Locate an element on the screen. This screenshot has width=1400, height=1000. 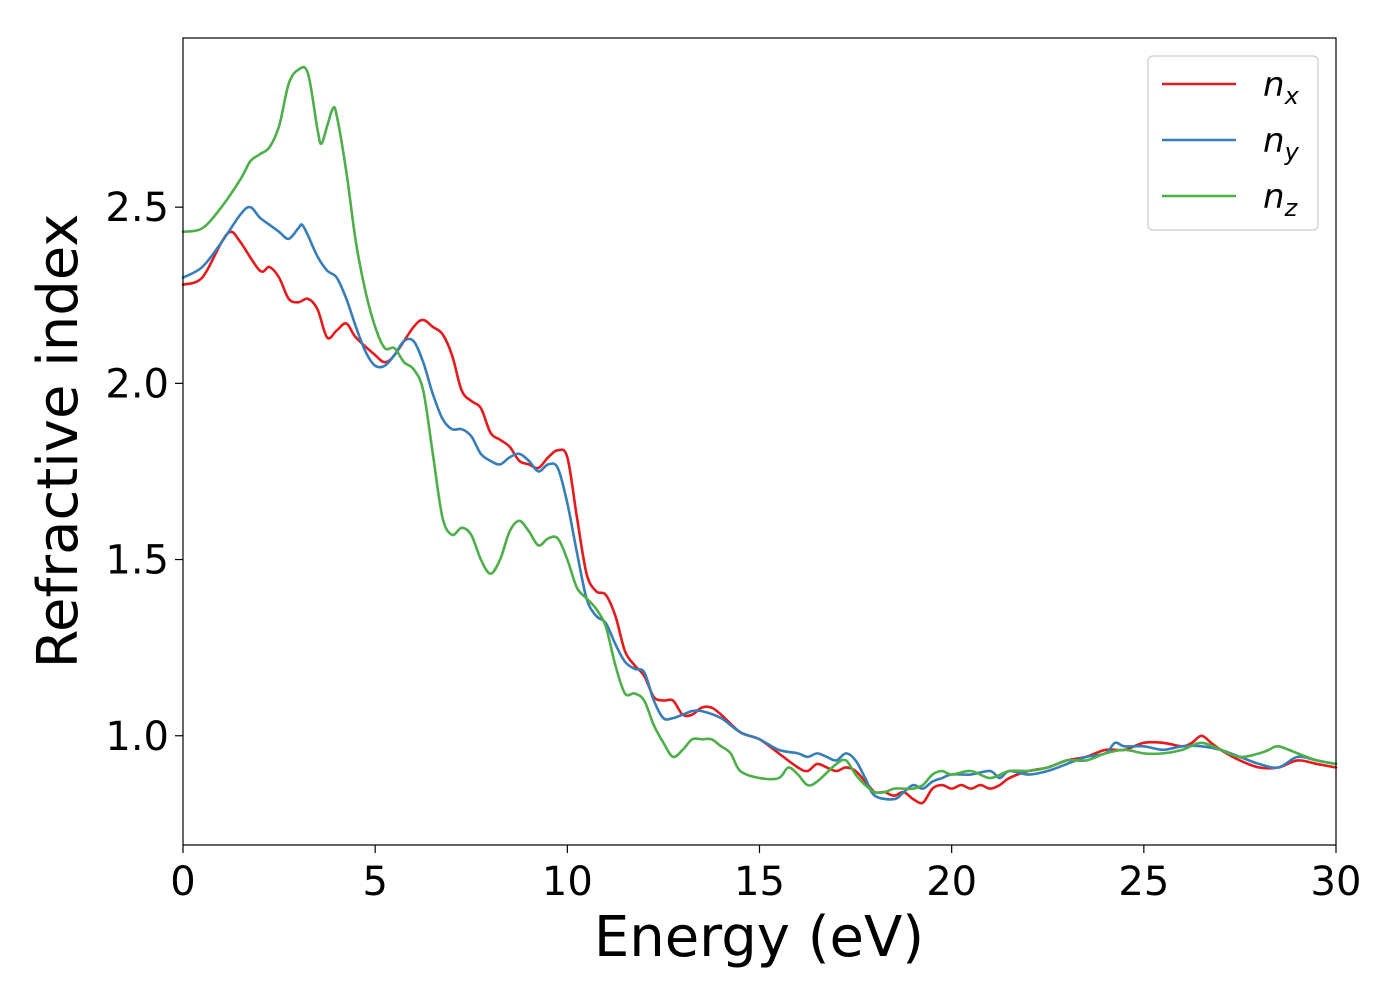
legend-frame is located at coordinates (1233, 143).